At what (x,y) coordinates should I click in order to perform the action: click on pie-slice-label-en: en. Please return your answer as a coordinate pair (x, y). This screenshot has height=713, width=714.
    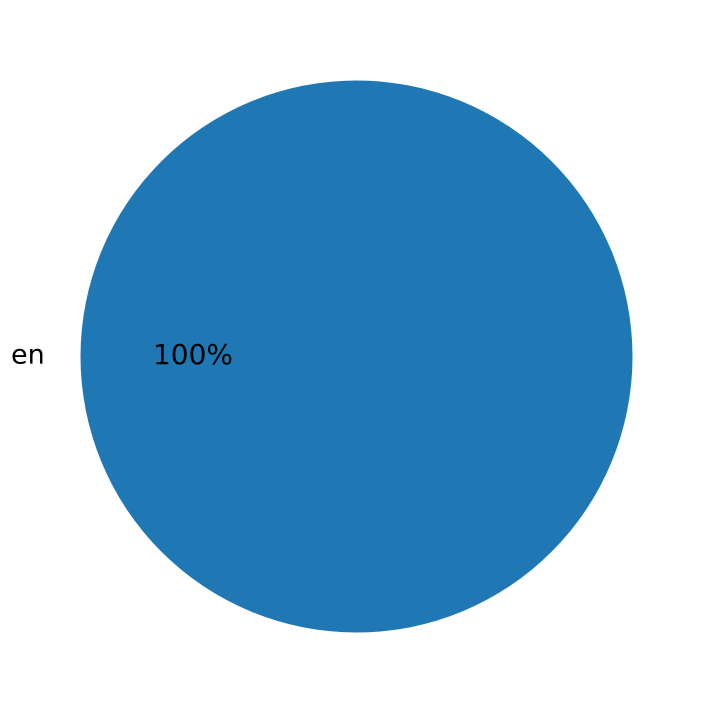
    Looking at the image, I should click on (28, 355).